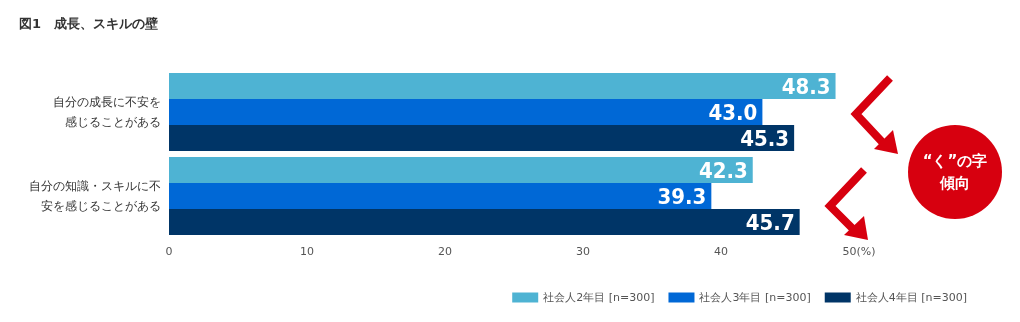 The height and width of the screenshot is (322, 1020). I want to click on data-label: 48.3, so click(806, 86).